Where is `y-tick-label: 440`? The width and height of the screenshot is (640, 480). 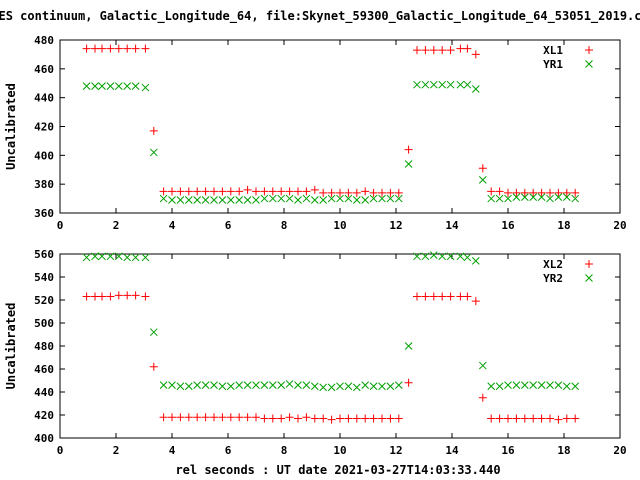
y-tick-label: 440 is located at coordinates (44, 98).